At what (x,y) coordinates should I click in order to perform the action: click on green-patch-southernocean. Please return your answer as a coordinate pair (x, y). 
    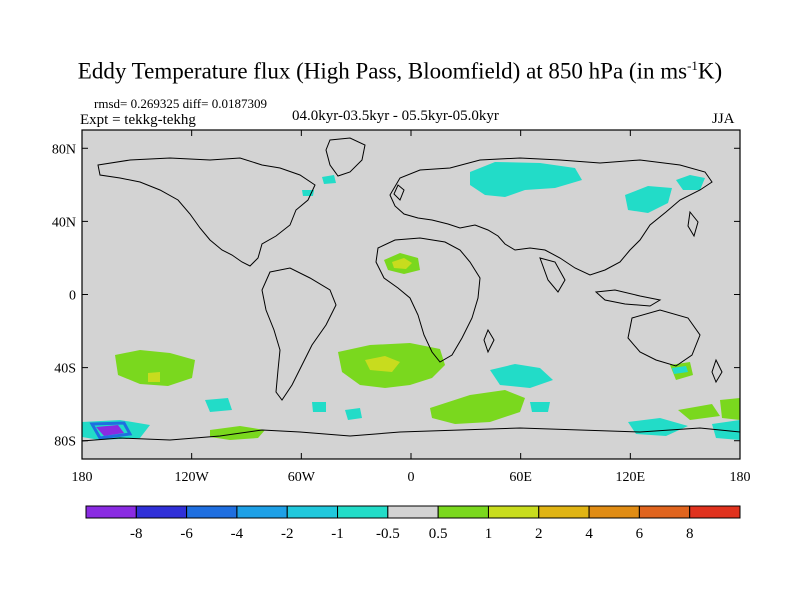
    Looking at the image, I should click on (699, 412).